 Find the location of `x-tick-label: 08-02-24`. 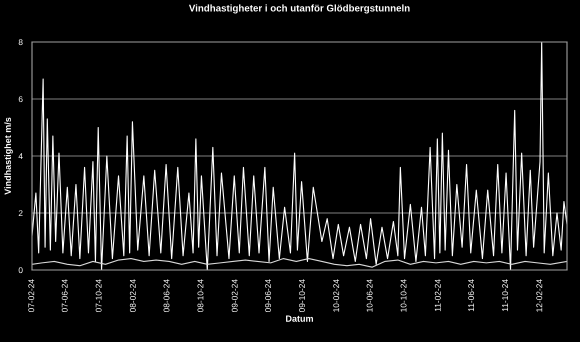

x-tick-label: 08-02-24 is located at coordinates (133, 295).